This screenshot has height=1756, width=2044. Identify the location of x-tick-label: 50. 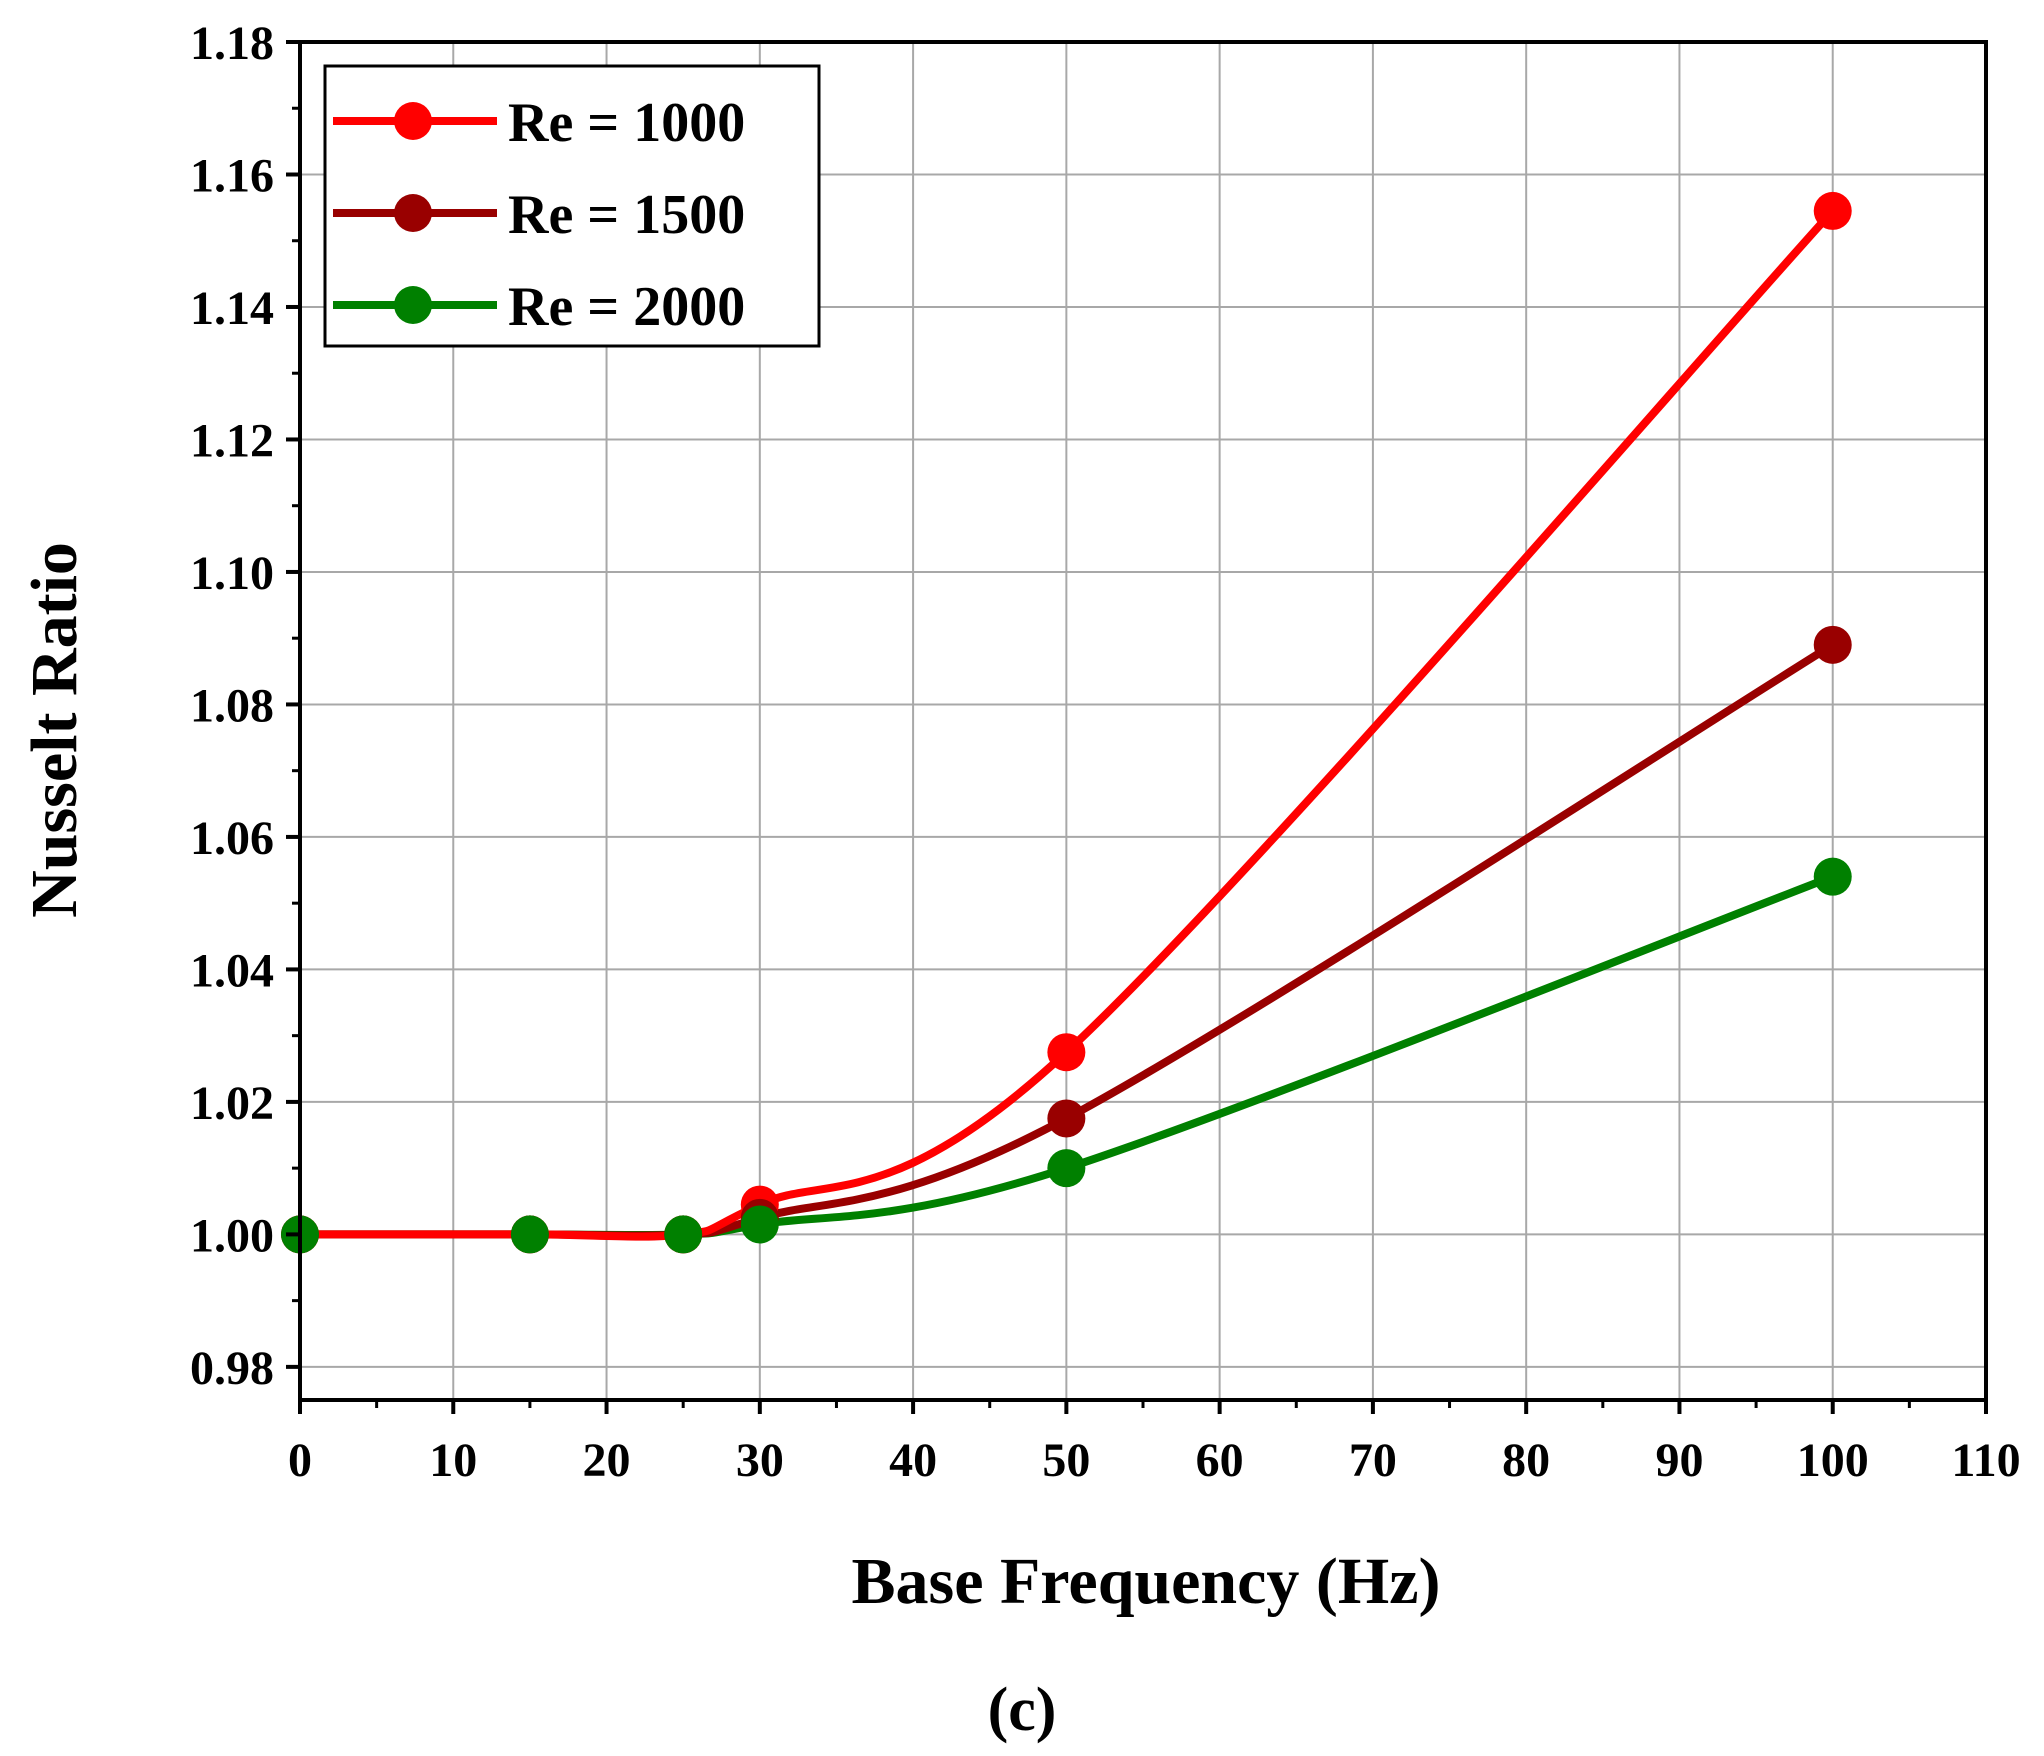
(1066, 1460).